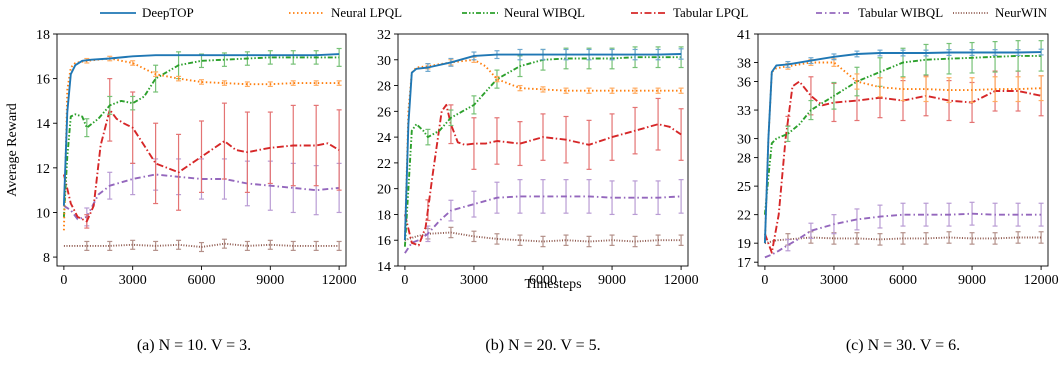 This screenshot has height=381, width=1063. Describe the element at coordinates (904, 230) in the screenshot. I see `series-tabular-wibql` at that location.